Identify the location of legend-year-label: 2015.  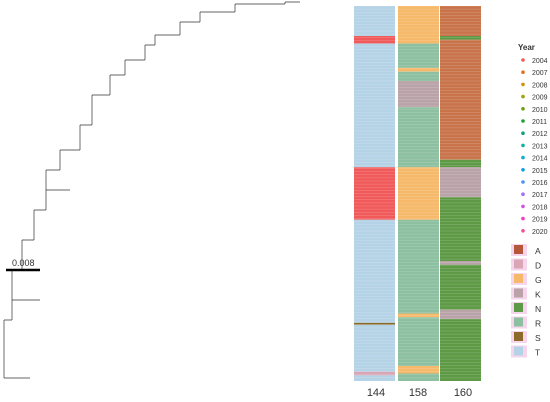
(540, 171).